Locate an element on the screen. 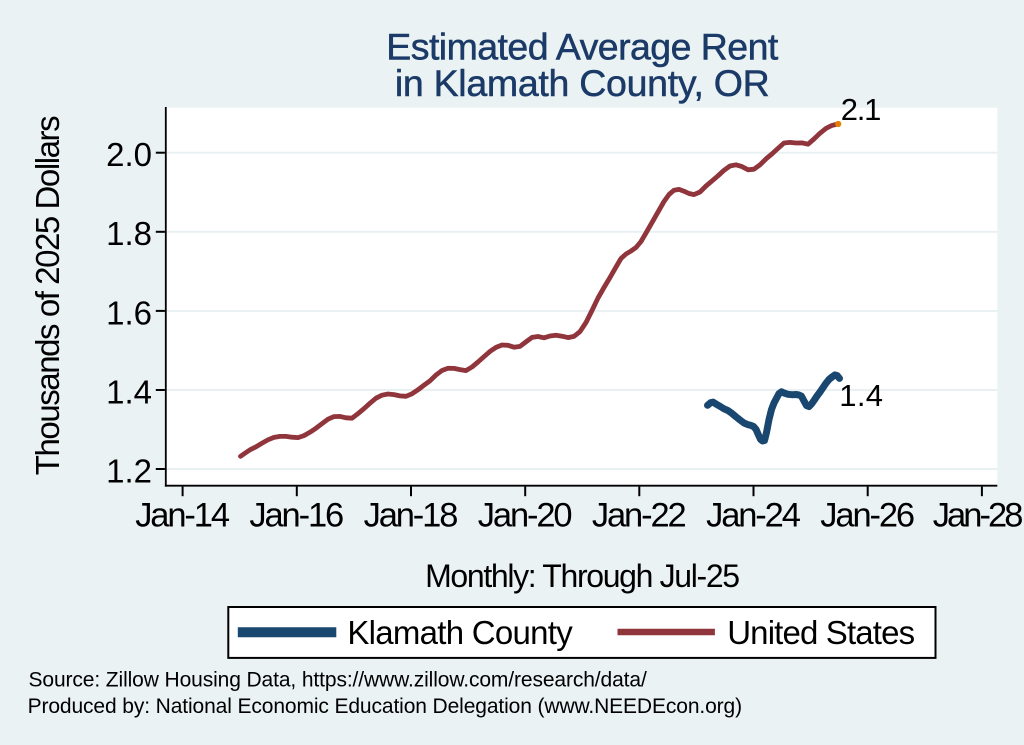 Image resolution: width=1024 pixels, height=745 pixels. svg-text: Jan-14 is located at coordinates (182, 515).